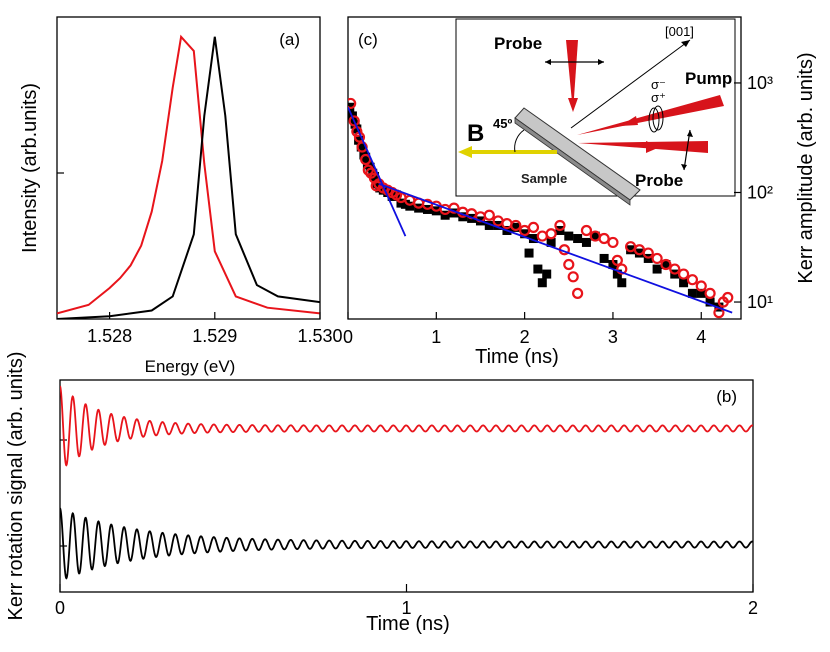  I want to click on panel-a-frame, so click(188, 168).